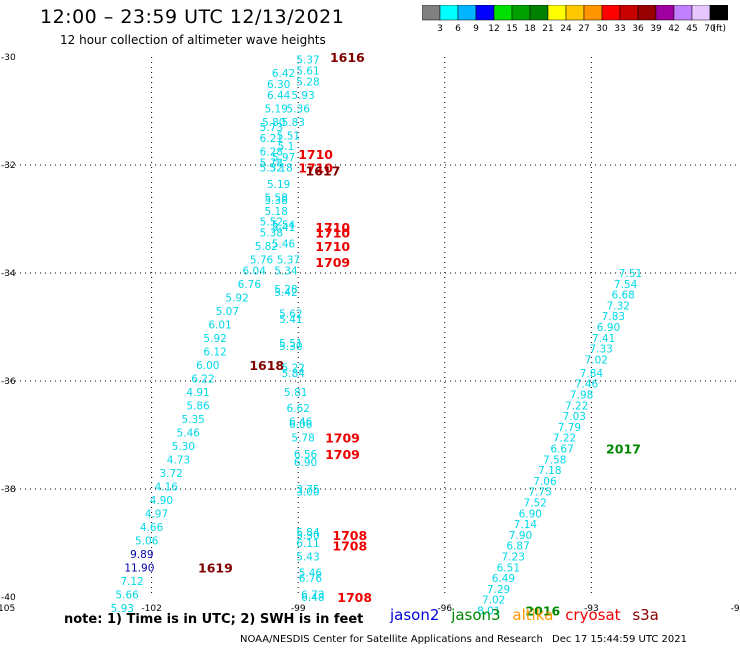 This screenshot has height=650, width=740. I want to click on wave-height-value: 5.97, so click(283, 158).